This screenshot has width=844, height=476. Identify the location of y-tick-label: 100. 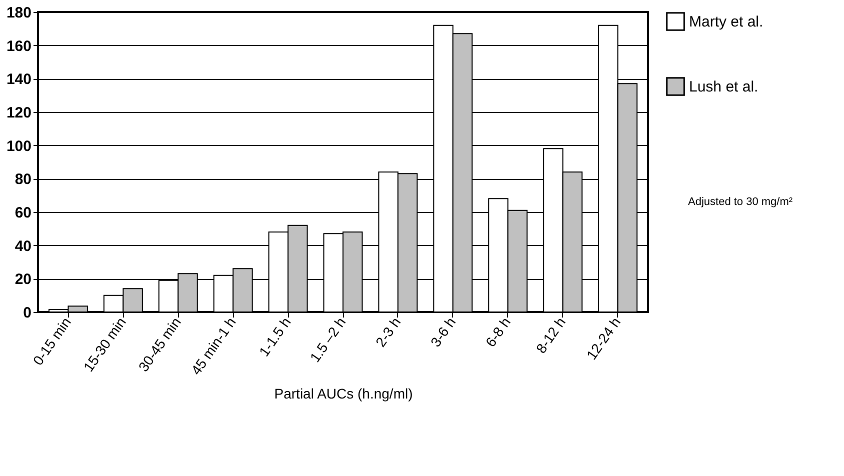
(19, 146).